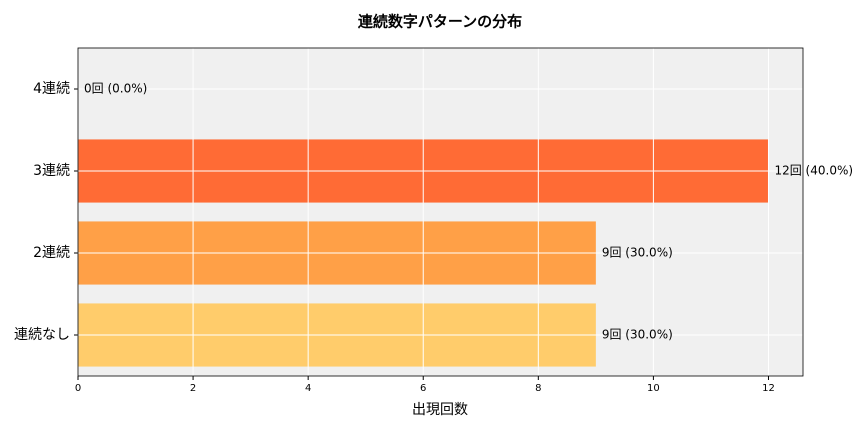 This screenshot has width=864, height=432. I want to click on x-axis-label: 出現回数, so click(440, 410).